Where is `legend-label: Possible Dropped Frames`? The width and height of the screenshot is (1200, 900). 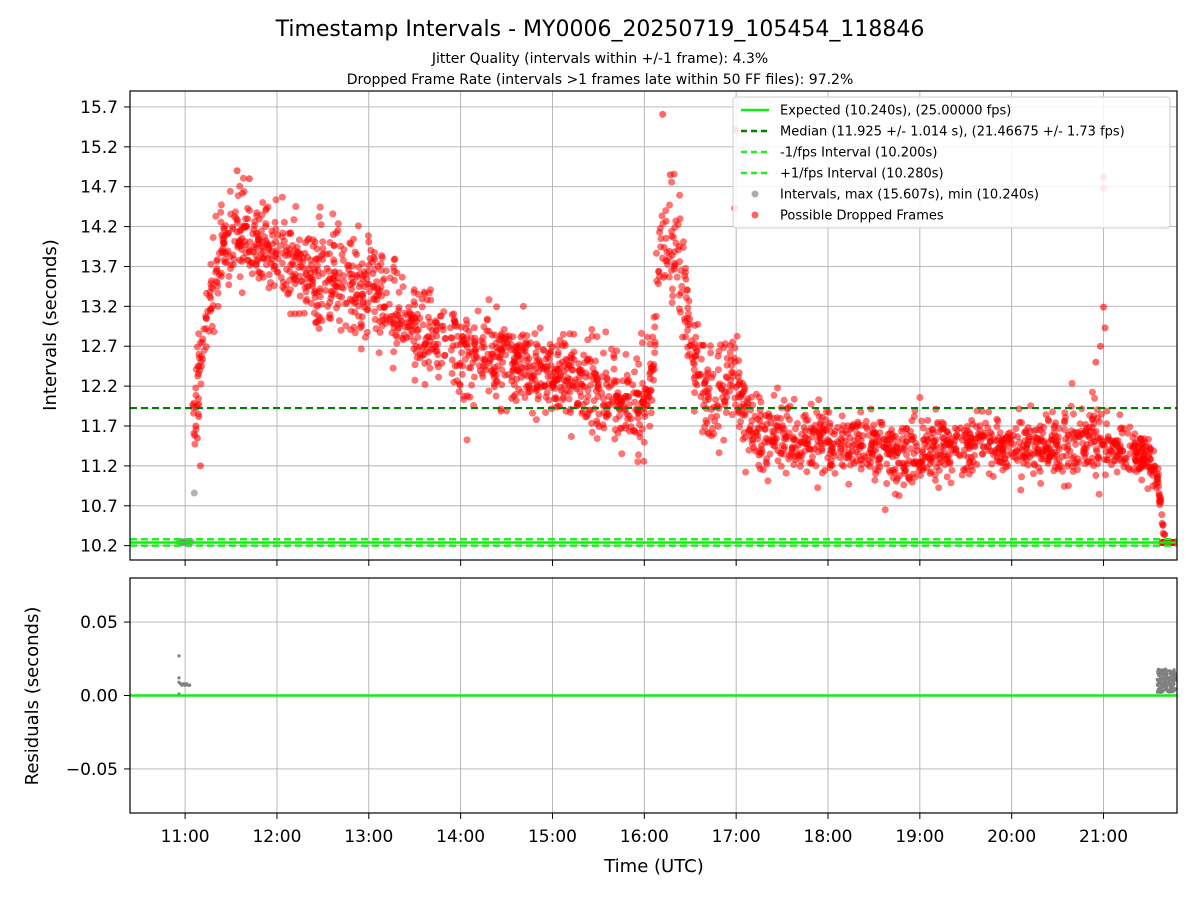 legend-label: Possible Dropped Frames is located at coordinates (862, 216).